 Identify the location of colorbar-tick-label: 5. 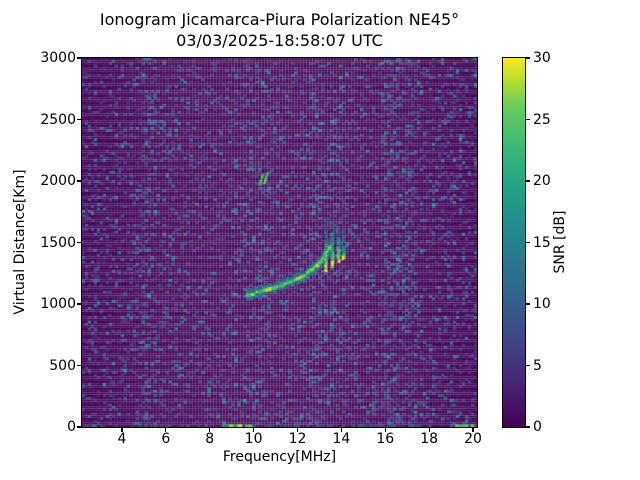
(537, 365).